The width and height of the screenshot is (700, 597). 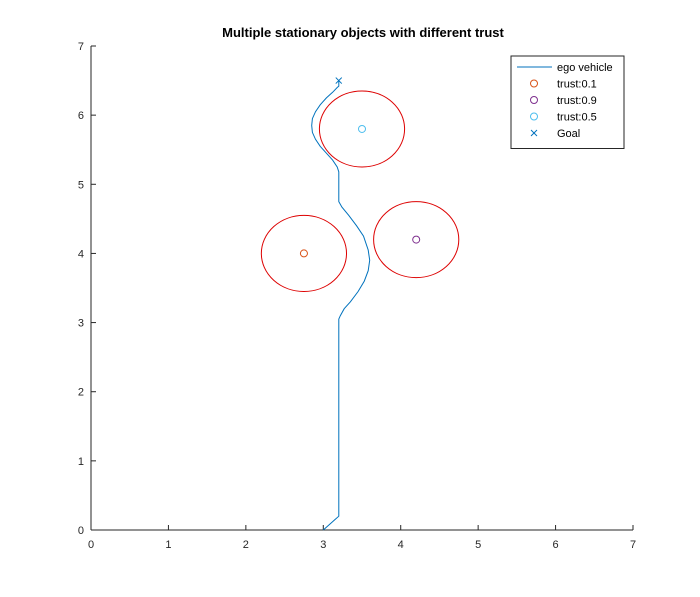 I want to click on legend-entry: trust:0.5, so click(x=563, y=118).